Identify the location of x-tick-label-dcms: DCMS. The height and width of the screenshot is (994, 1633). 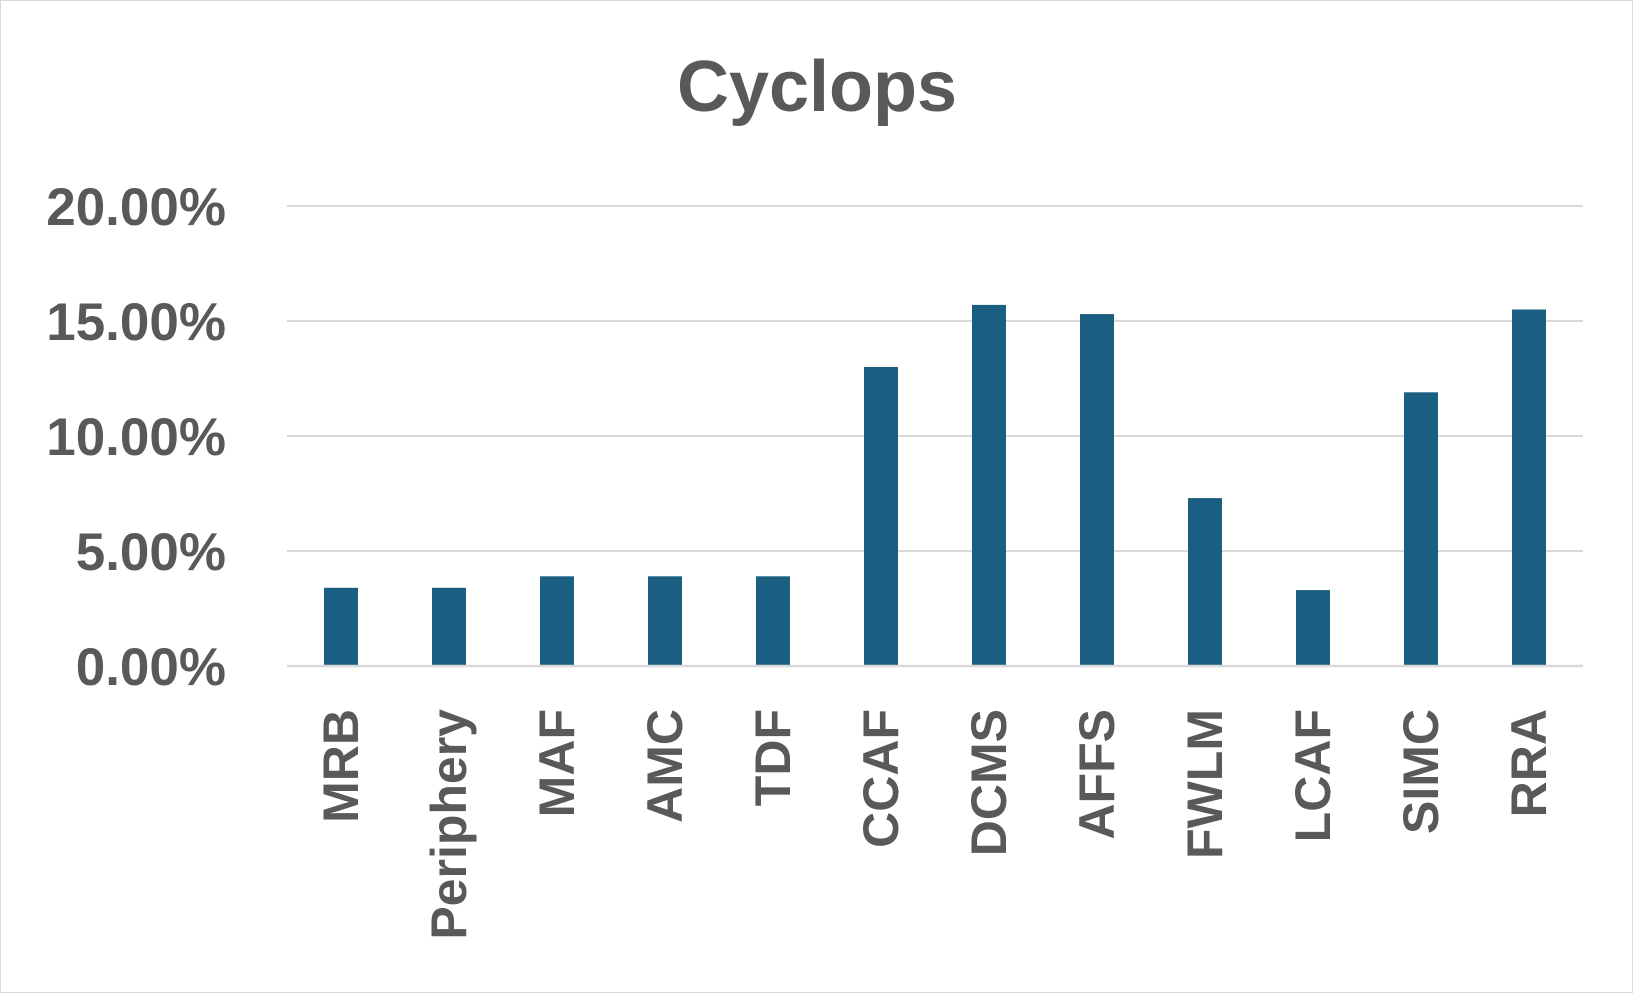
(989, 782).